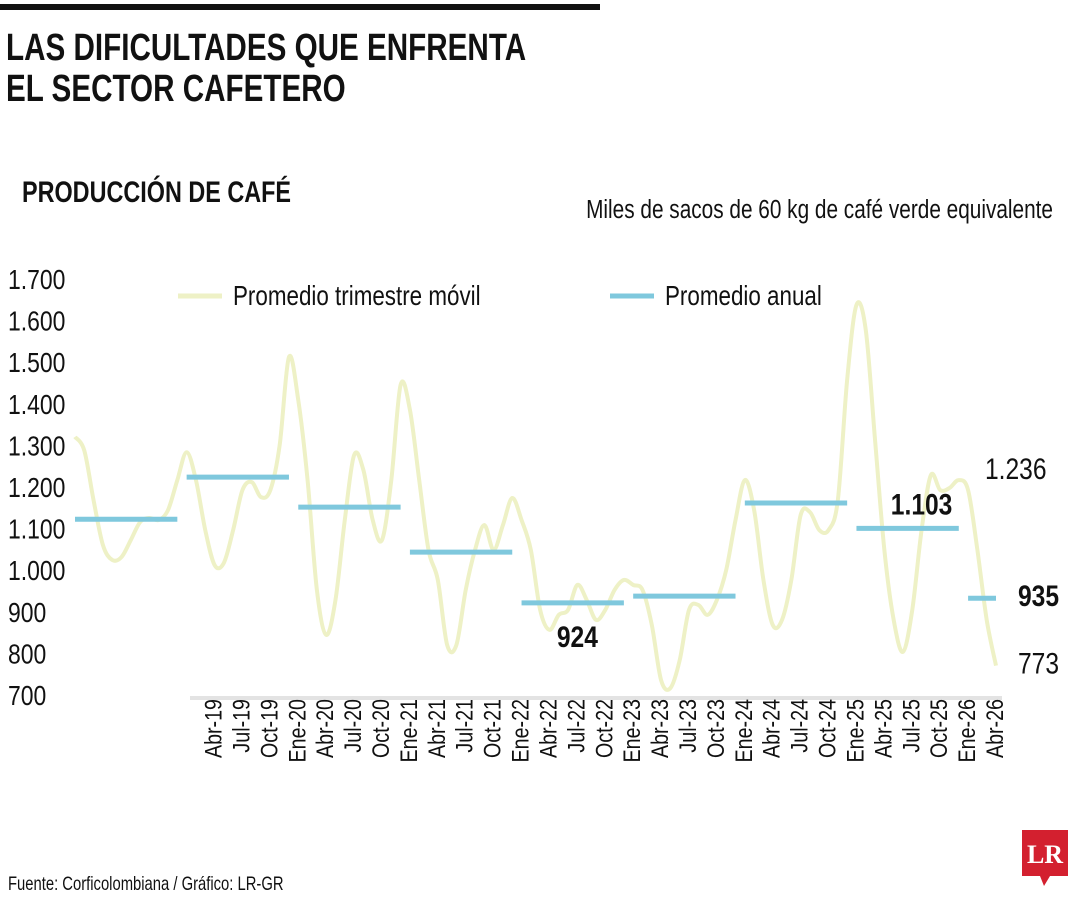 The width and height of the screenshot is (1080, 905). I want to click on x-tick-label: Abr-19, so click(213, 728).